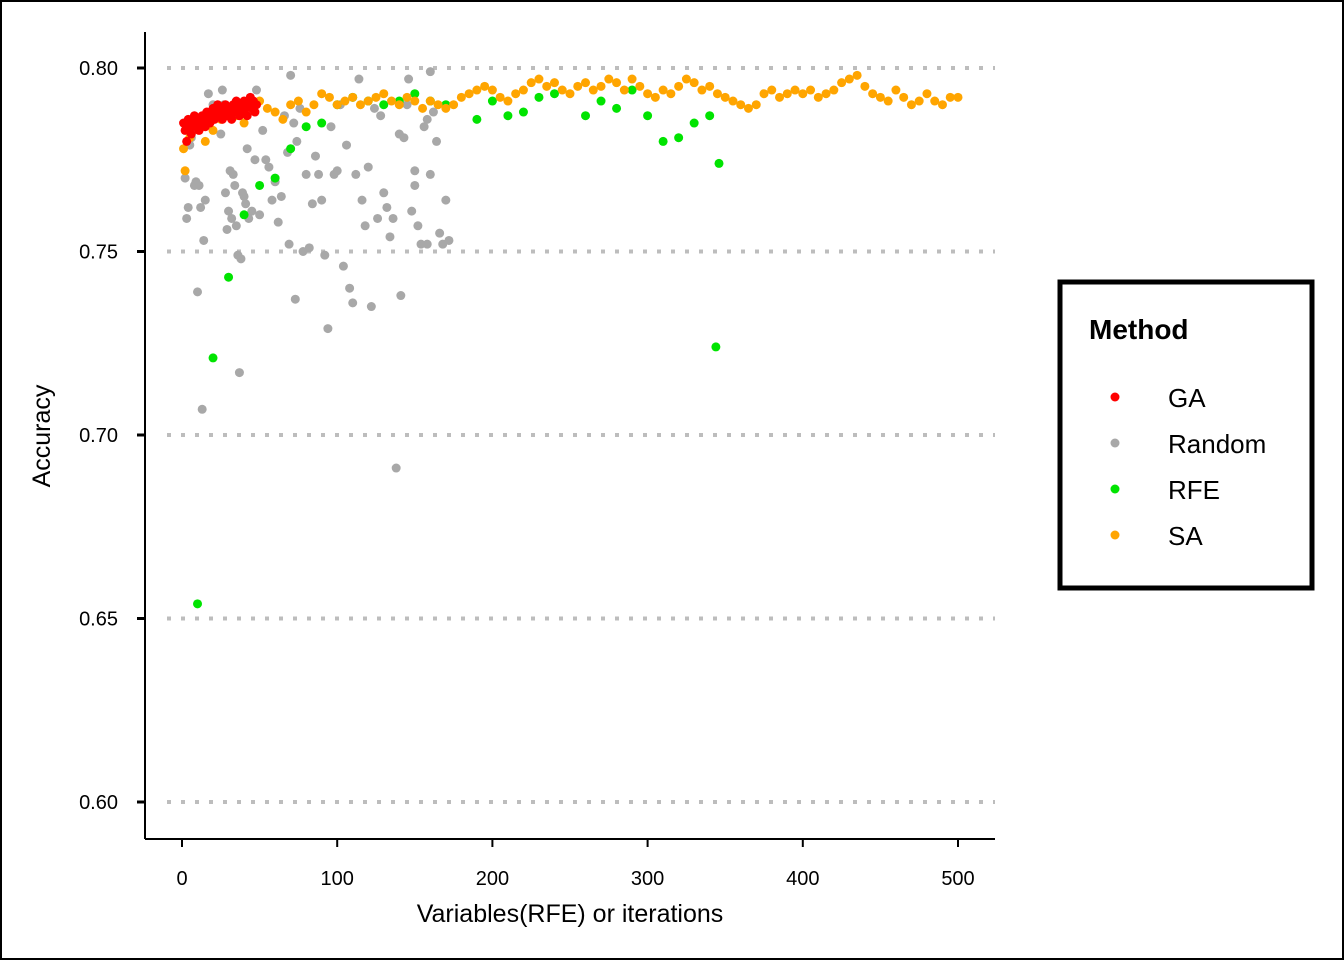  Describe the element at coordinates (957, 879) in the screenshot. I see `x-tick-label: 500` at that location.